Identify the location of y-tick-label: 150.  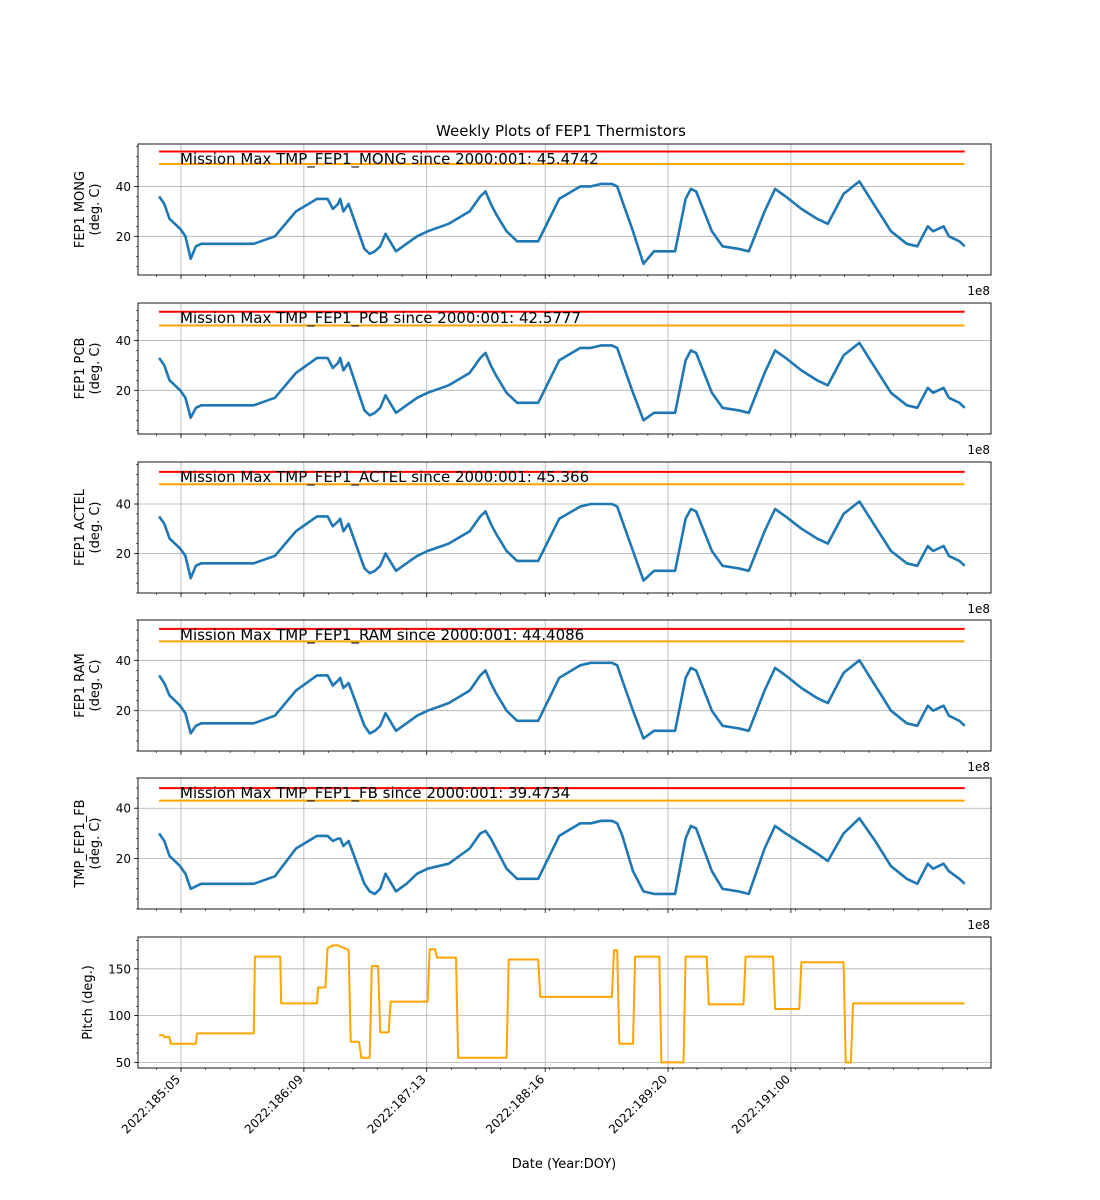
(119, 969).